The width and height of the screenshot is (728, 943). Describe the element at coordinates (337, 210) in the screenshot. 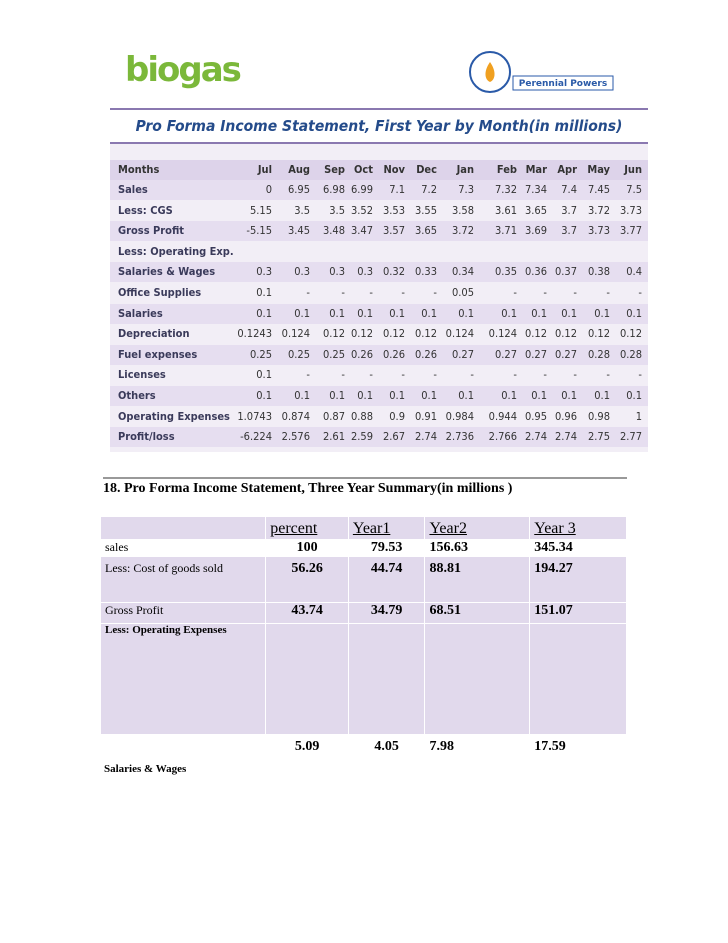

I see `cell: 3.5` at that location.